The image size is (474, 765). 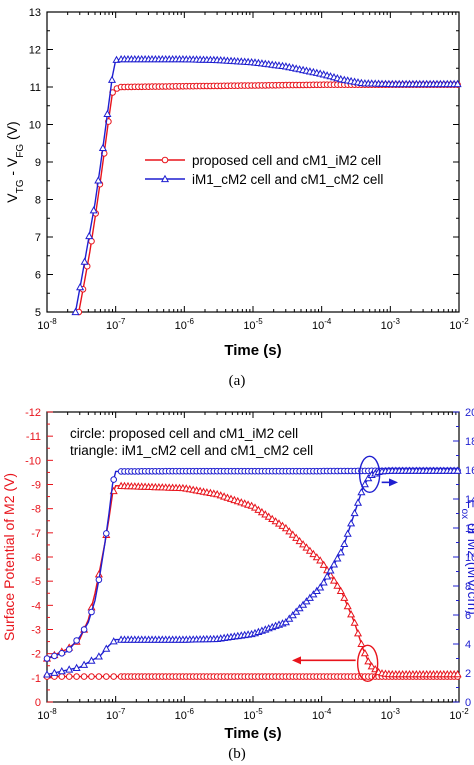 What do you see at coordinates (38, 201) in the screenshot?
I see `y-tick-label: 8` at bounding box center [38, 201].